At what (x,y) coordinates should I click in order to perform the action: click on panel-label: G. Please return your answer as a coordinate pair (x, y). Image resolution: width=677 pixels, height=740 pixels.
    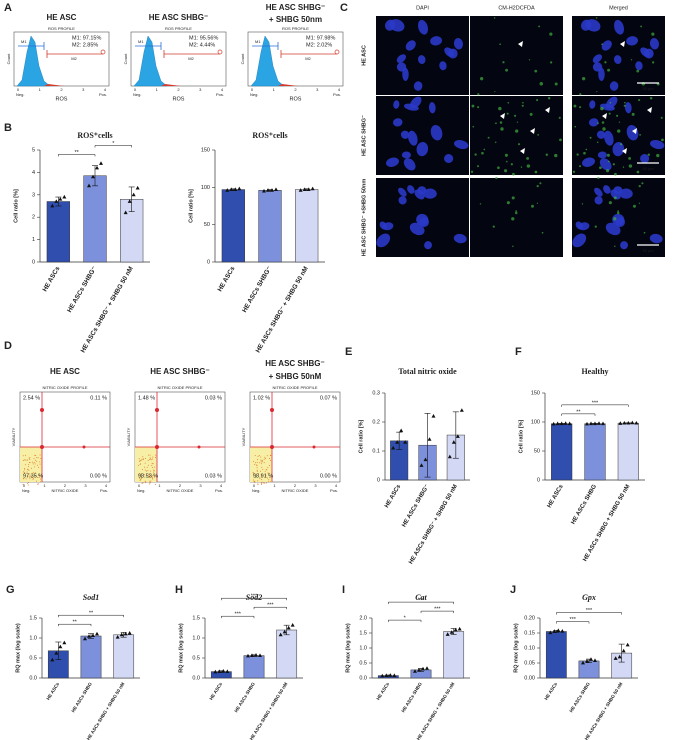
    Looking at the image, I should click on (10, 590).